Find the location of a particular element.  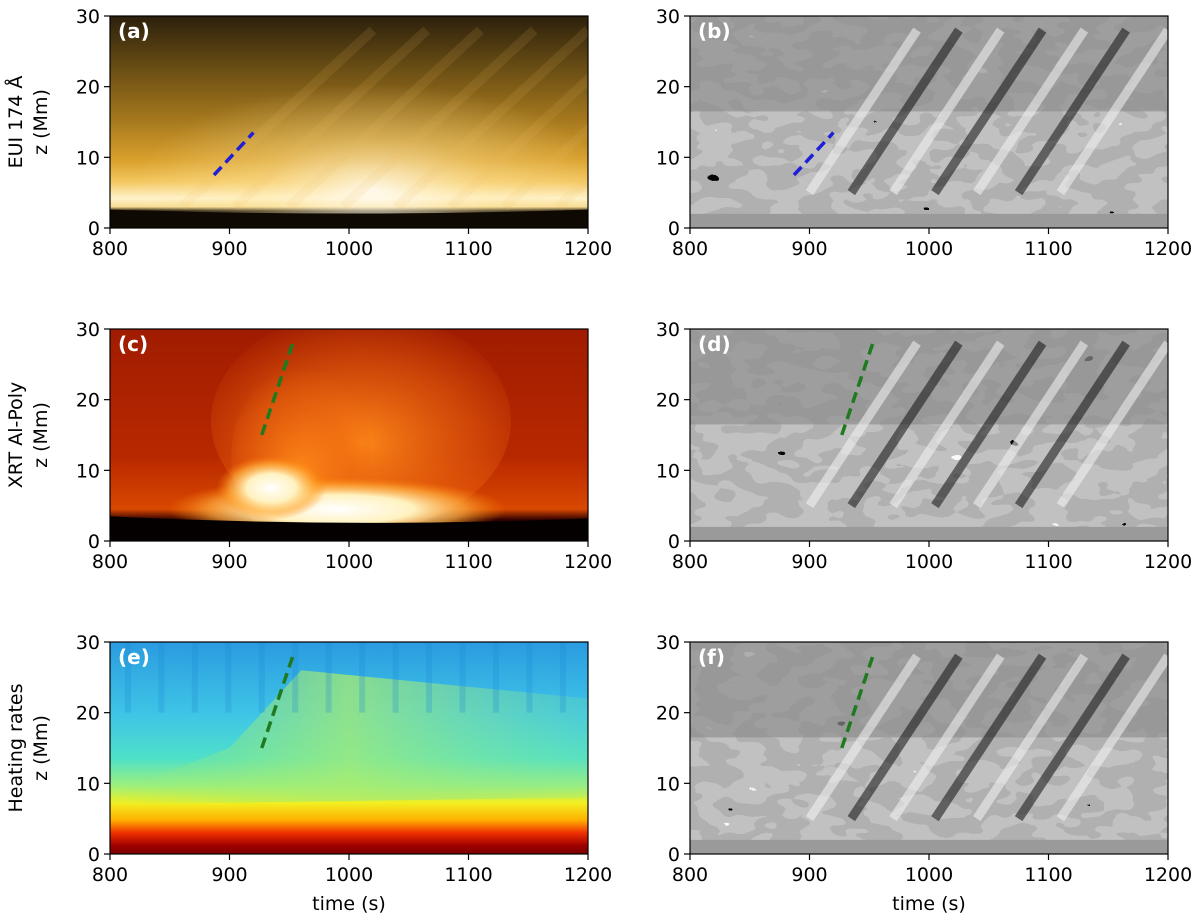

x-tick-label-e-800: 800 is located at coordinates (110, 875).